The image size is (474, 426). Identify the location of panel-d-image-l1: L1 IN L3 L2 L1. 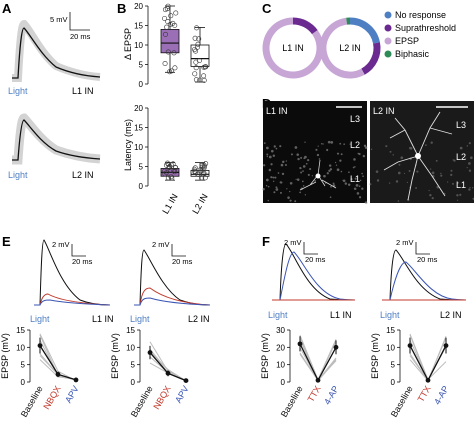
(315, 153).